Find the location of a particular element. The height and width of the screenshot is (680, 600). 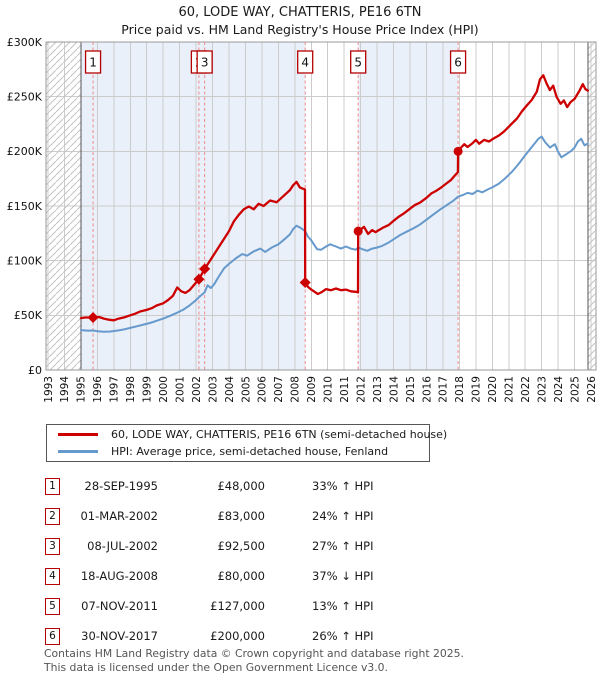

x-tick-label: 1998 is located at coordinates (131, 389).